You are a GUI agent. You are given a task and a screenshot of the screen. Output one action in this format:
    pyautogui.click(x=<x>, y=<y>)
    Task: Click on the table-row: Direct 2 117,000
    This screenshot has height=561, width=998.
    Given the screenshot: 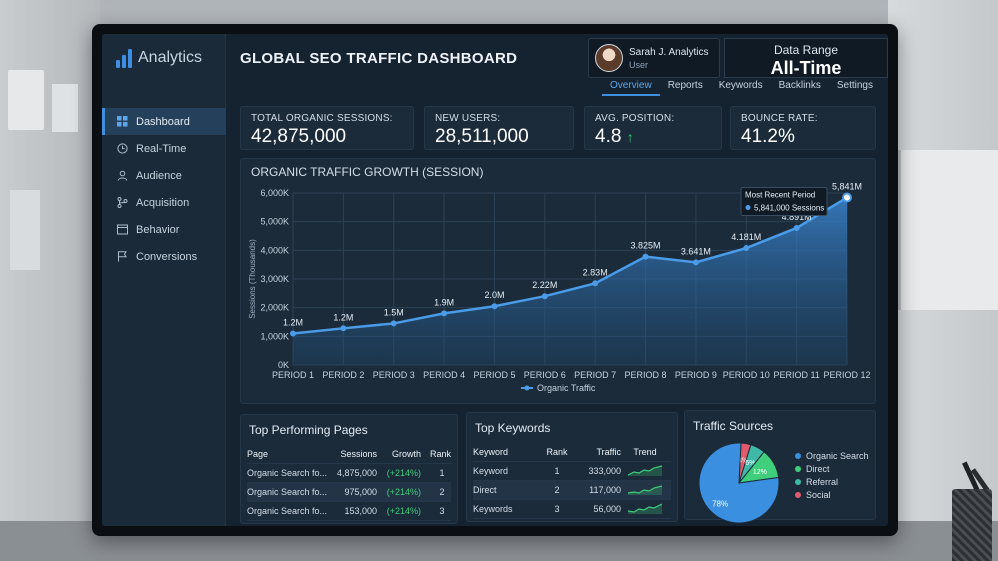 What is the action you would take?
    pyautogui.click(x=572, y=490)
    